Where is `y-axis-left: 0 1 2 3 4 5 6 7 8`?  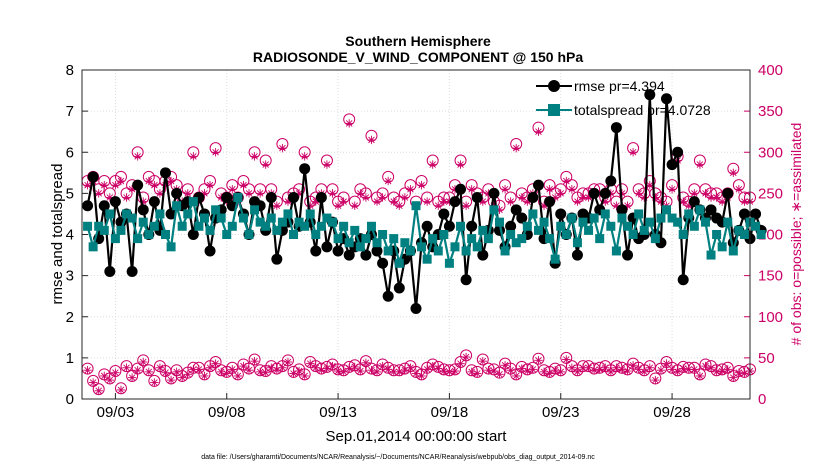 y-axis-left: 0 1 2 3 4 5 6 7 8 is located at coordinates (77, 235).